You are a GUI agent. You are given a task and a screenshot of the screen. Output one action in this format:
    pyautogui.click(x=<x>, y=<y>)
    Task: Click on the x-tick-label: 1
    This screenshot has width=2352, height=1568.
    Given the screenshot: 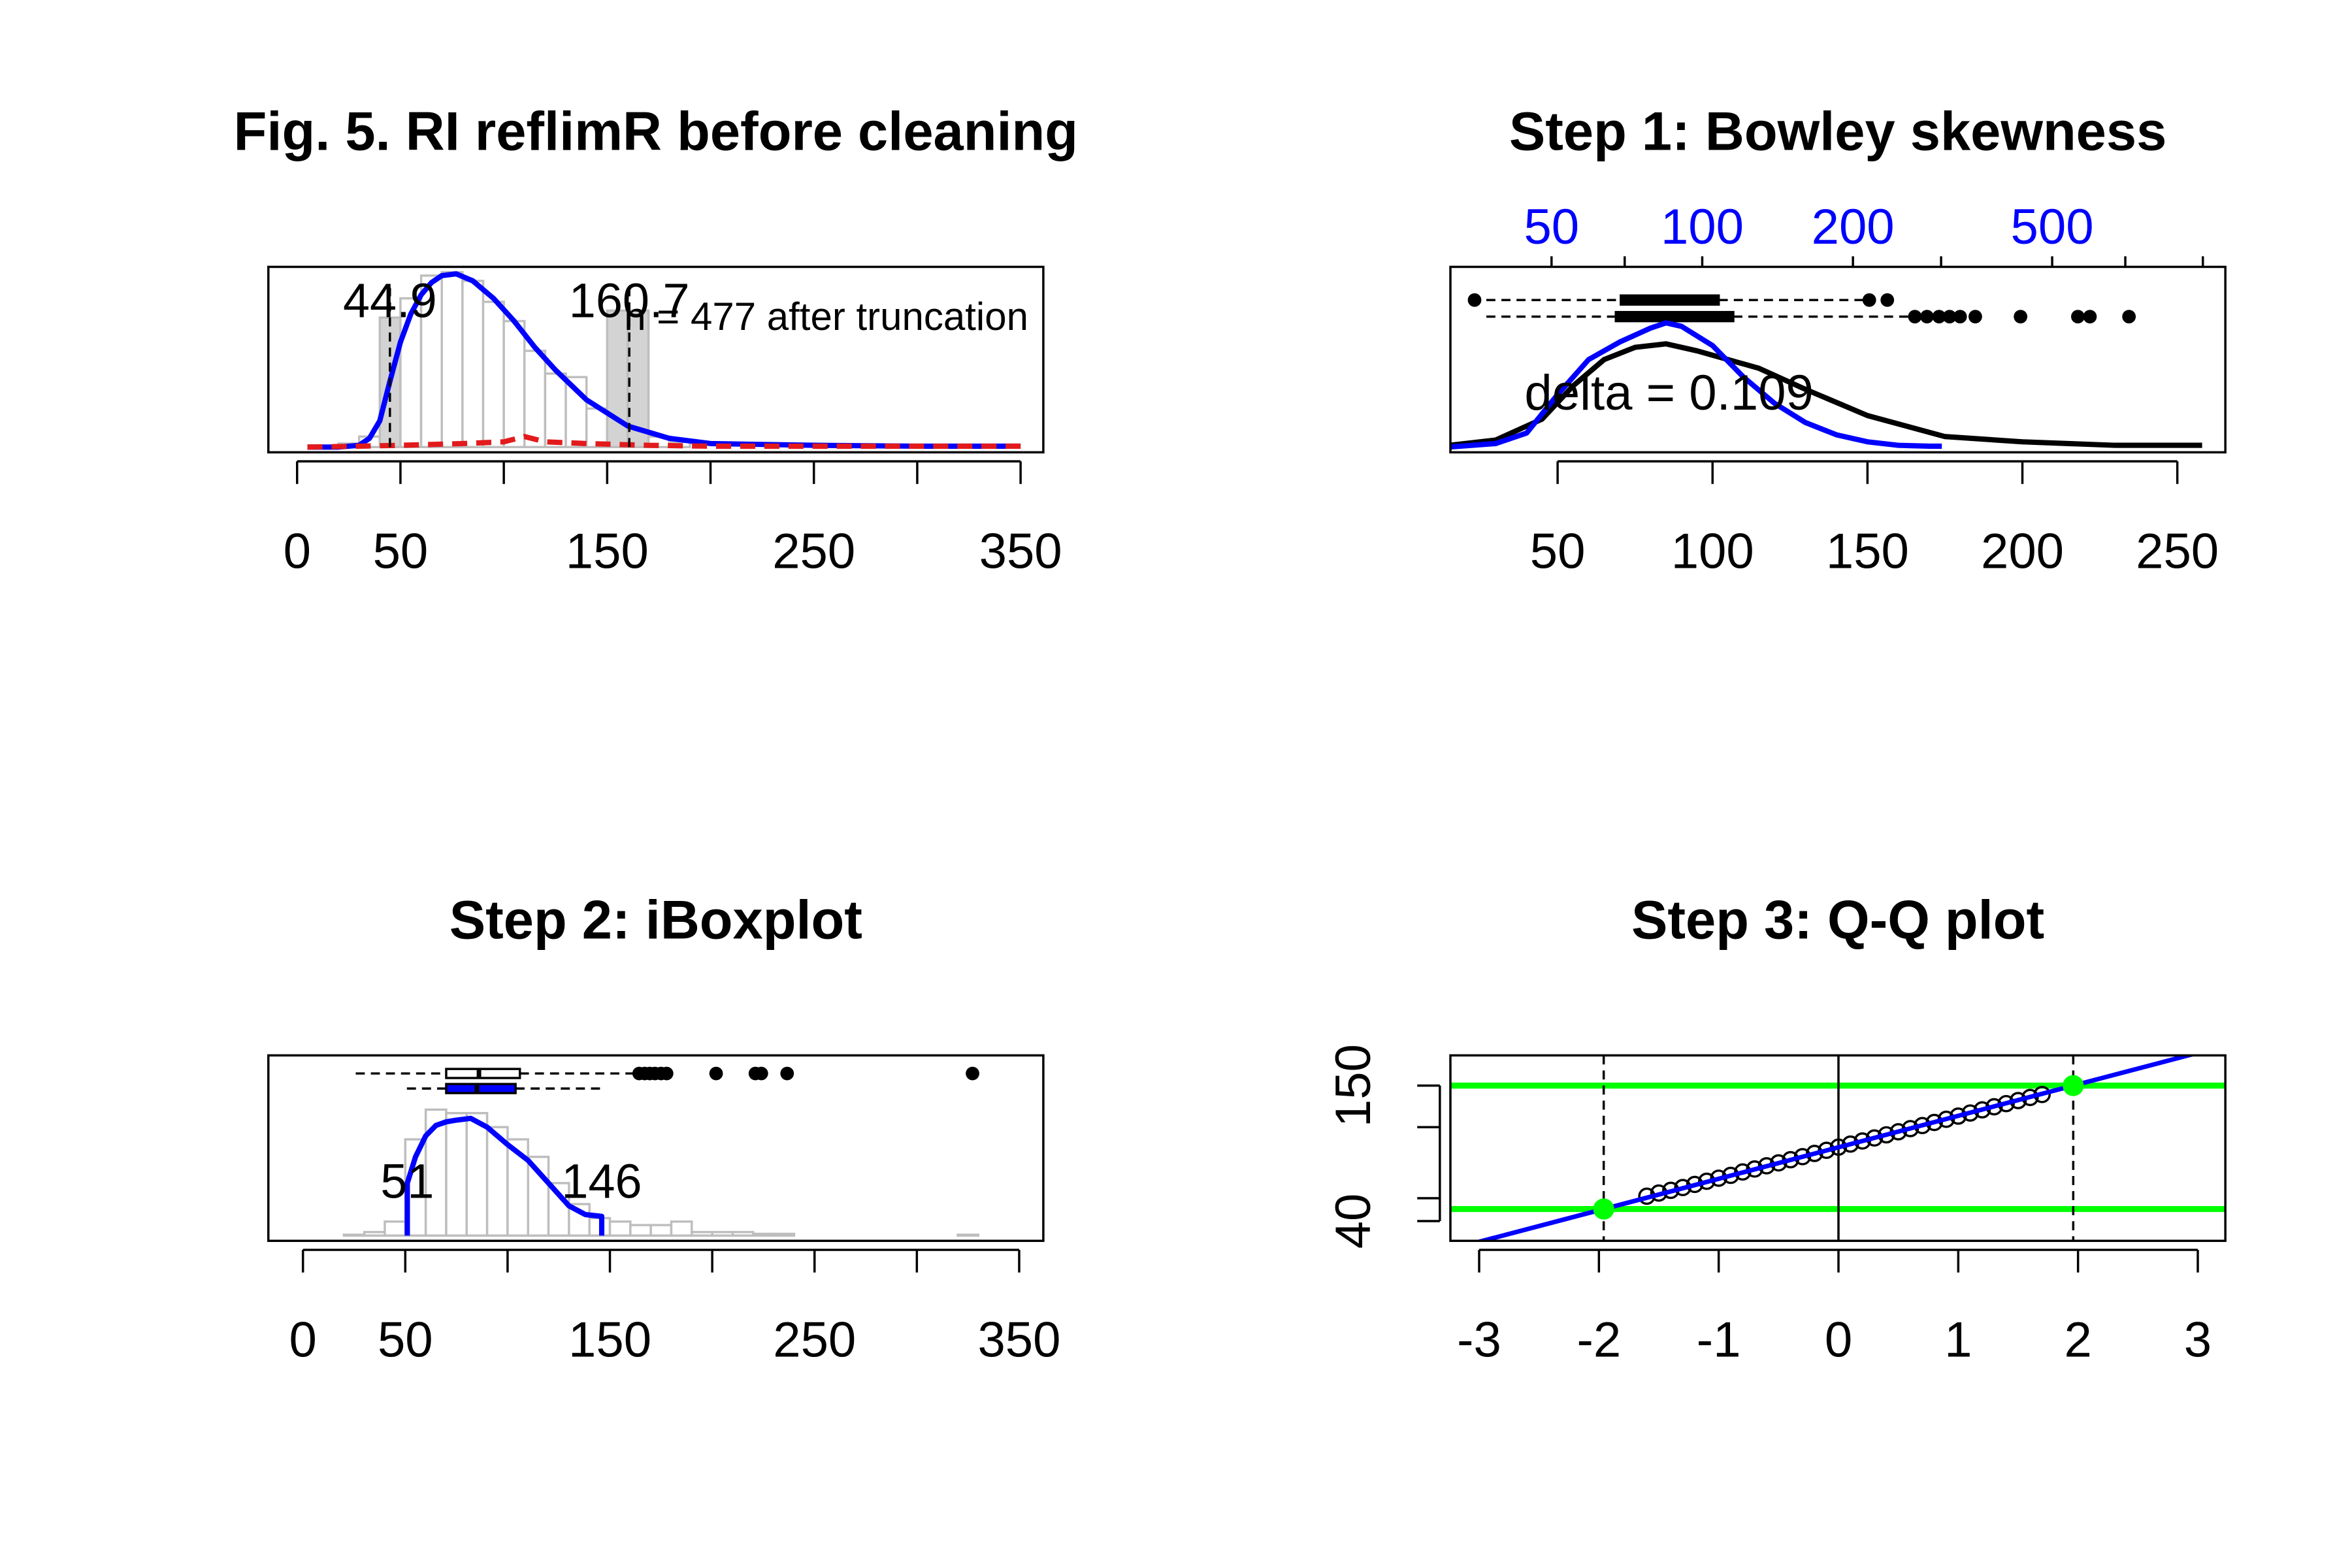 What is the action you would take?
    pyautogui.click(x=1958, y=1339)
    